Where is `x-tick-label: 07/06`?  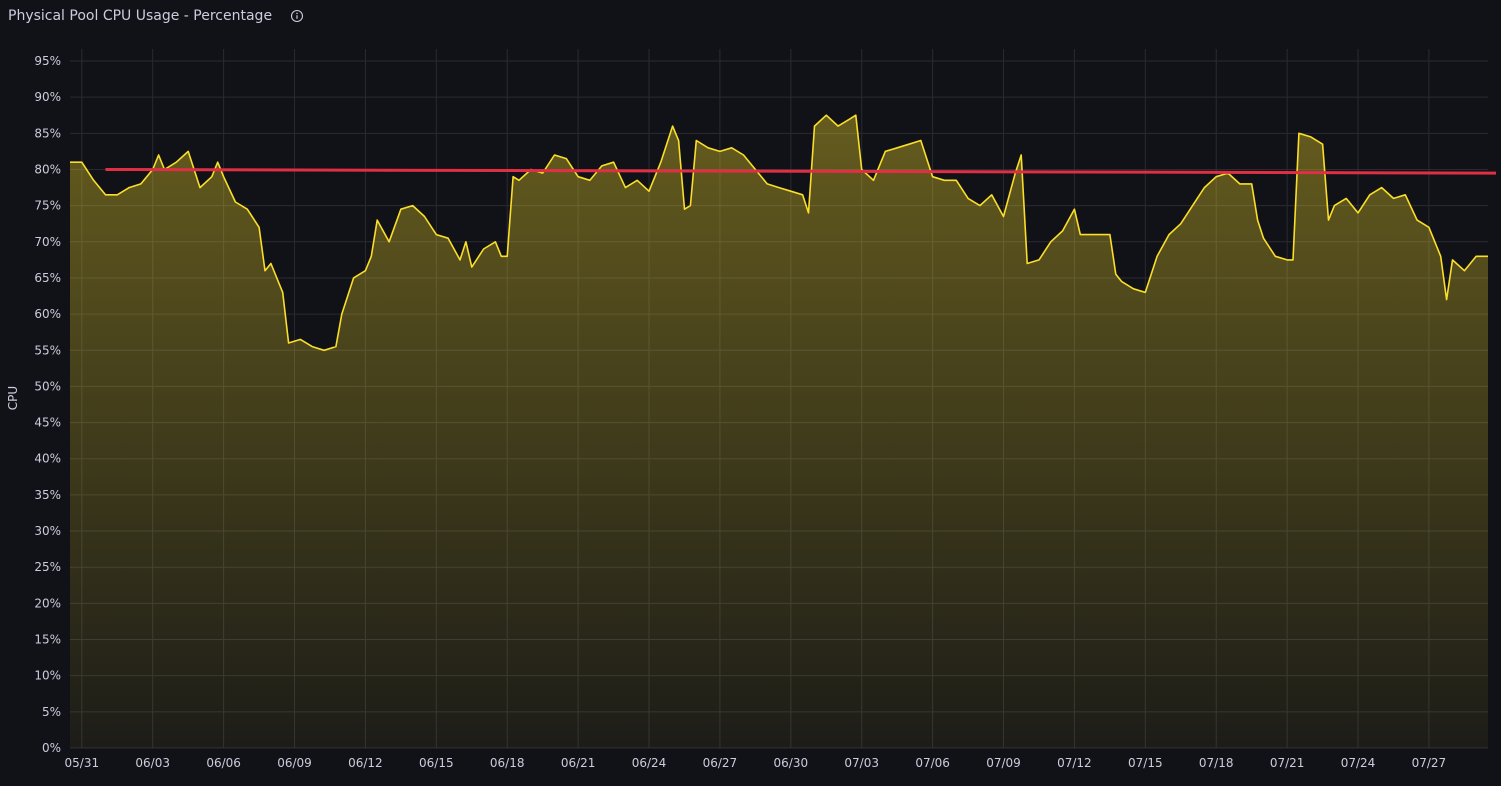
x-tick-label: 07/06 is located at coordinates (932, 763).